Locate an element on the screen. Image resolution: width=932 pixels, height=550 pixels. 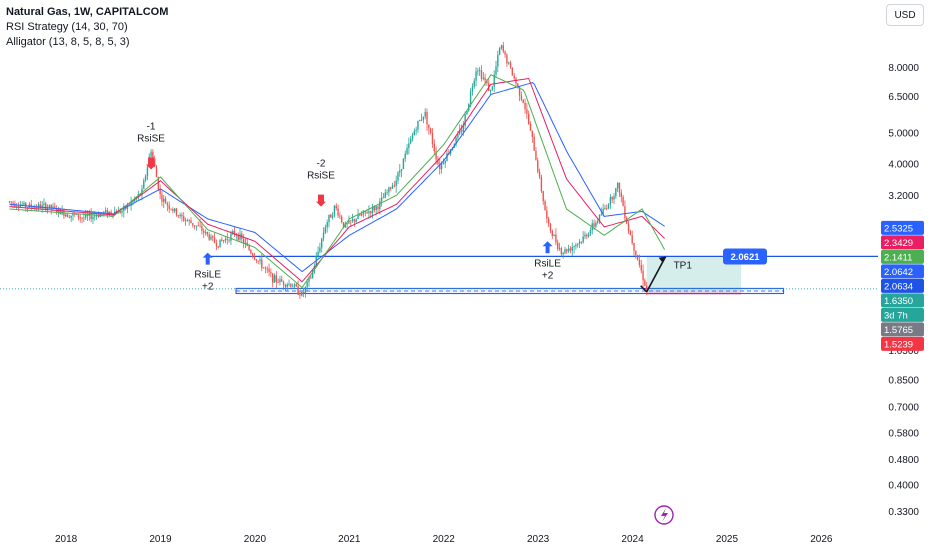
price-tick-label: 0.5800 is located at coordinates (903, 434).